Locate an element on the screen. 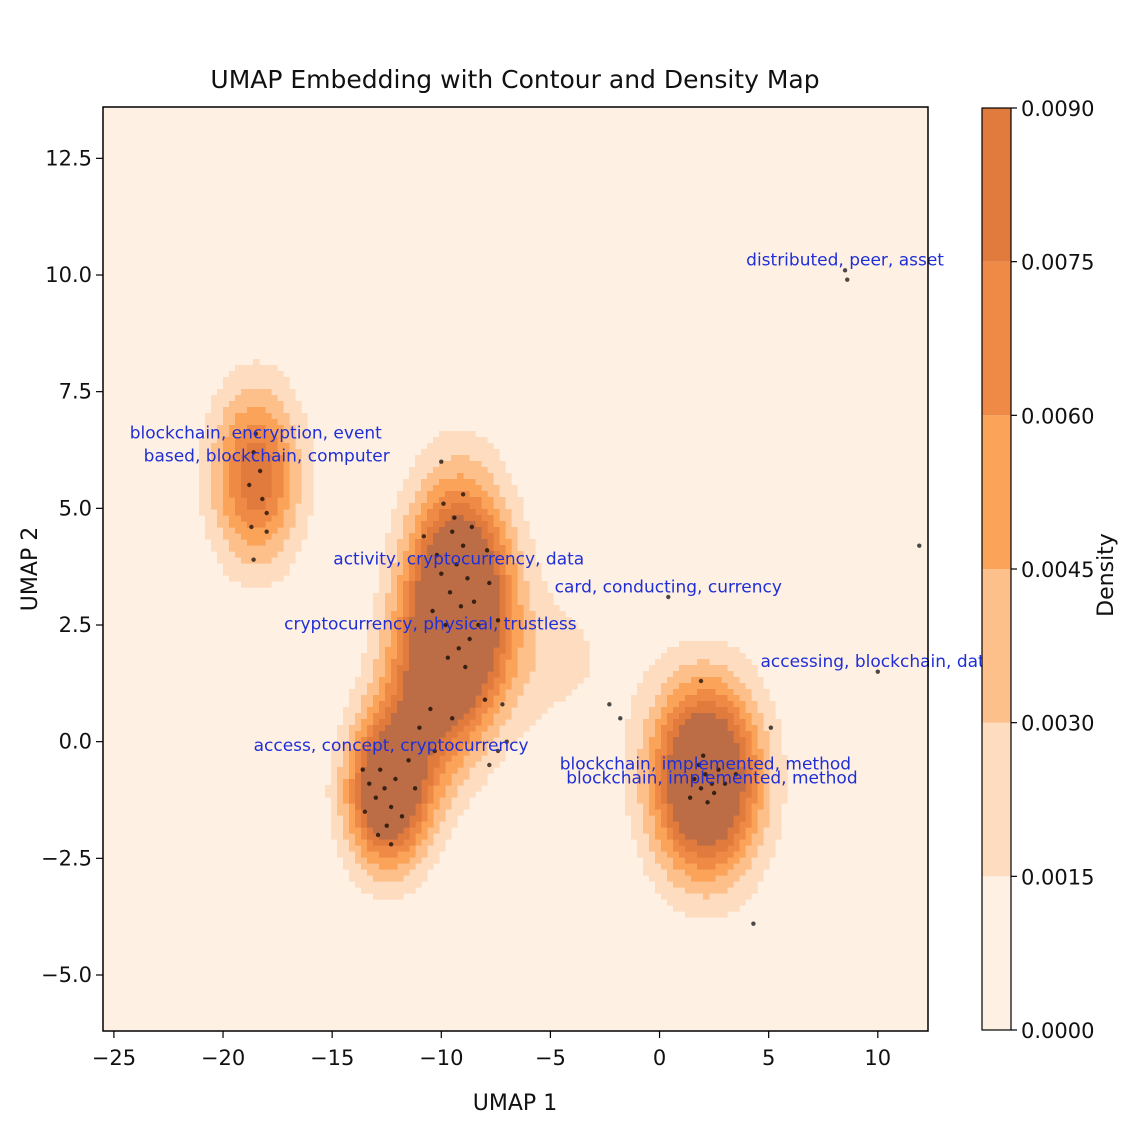  x-tick-label: −5 is located at coordinates (550, 1058).